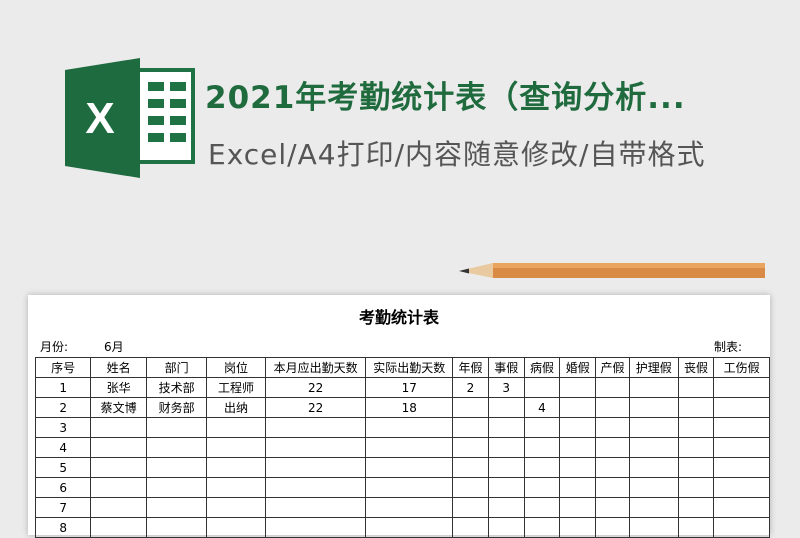 The width and height of the screenshot is (800, 538). I want to click on month-label: 月份:, so click(54, 347).